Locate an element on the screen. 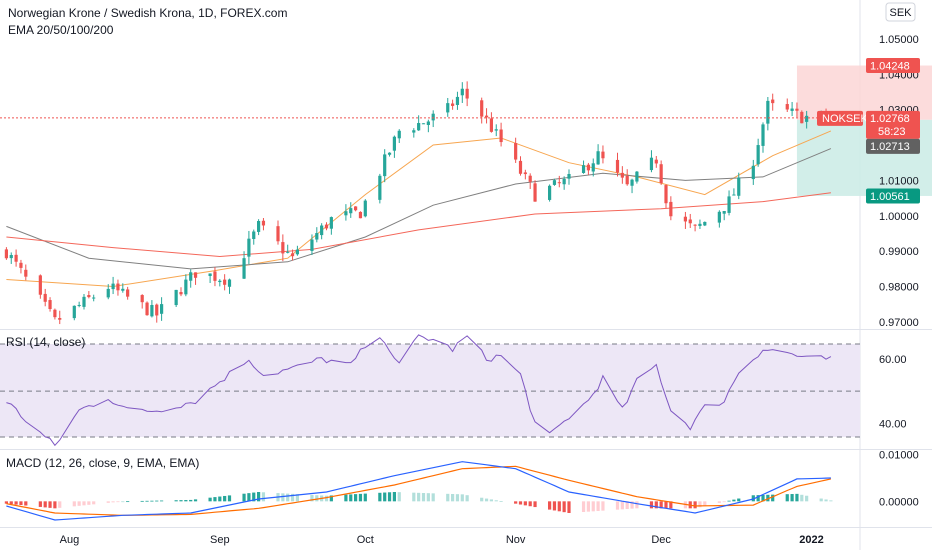 The height and width of the screenshot is (550, 932). indicator-legend: EMA 20/50/100/200 is located at coordinates (61, 30).